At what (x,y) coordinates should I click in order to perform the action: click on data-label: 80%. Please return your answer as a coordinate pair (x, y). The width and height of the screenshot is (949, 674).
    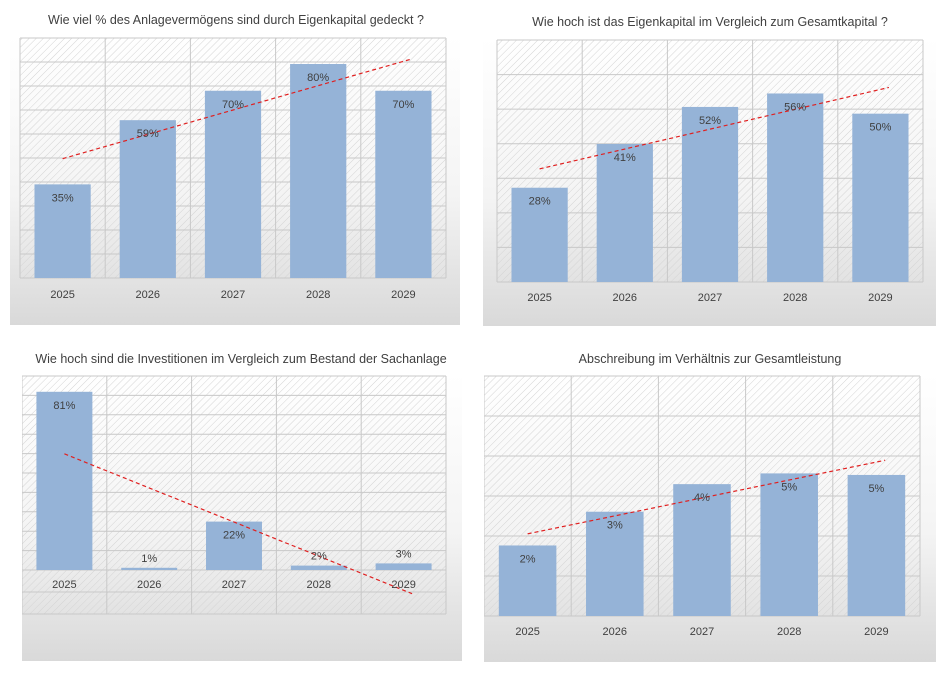
    Looking at the image, I should click on (318, 78).